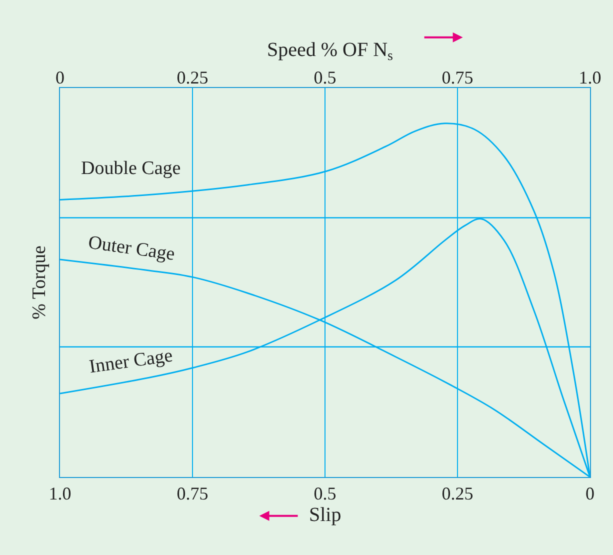  I want to click on x2-tick-label: 0.5, so click(325, 77).